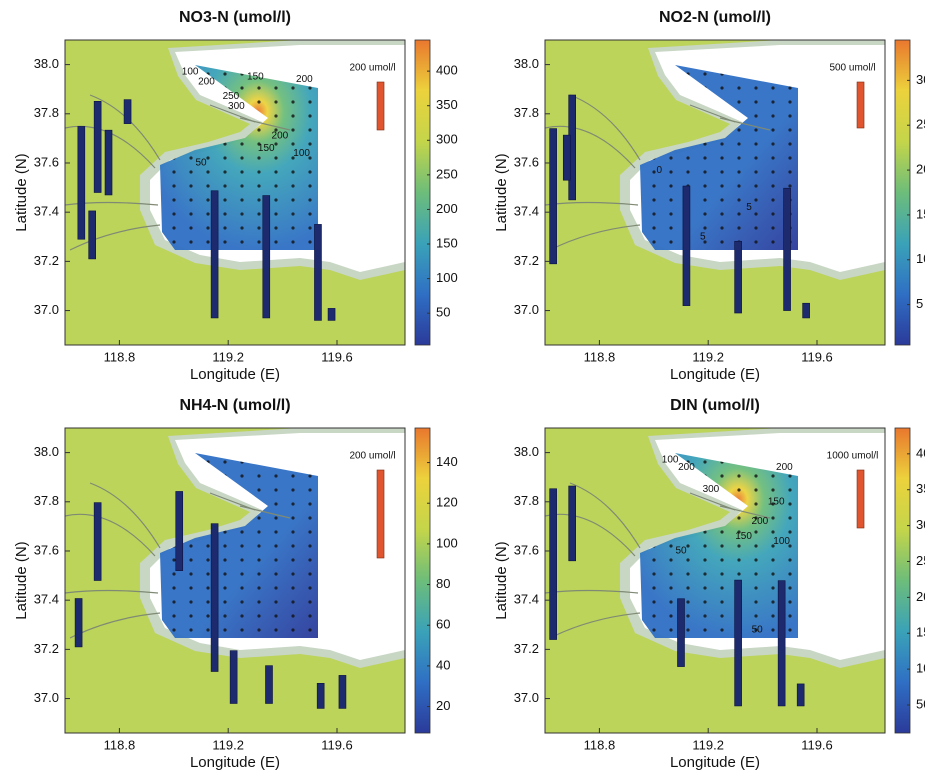 The width and height of the screenshot is (925, 774). I want to click on colorbar-tick-label: 100, so click(447, 542).